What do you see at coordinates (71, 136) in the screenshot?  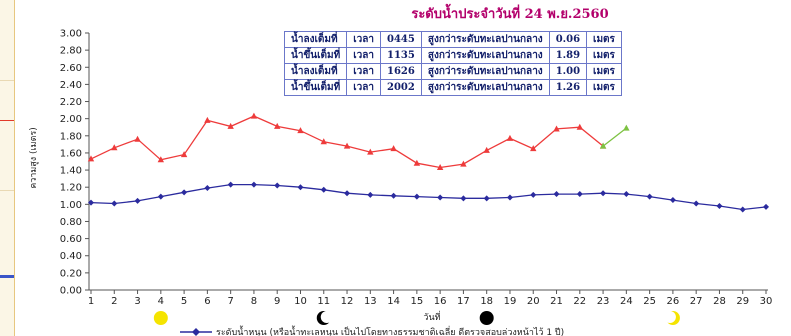 I see `y-tick-label: 1.80` at bounding box center [71, 136].